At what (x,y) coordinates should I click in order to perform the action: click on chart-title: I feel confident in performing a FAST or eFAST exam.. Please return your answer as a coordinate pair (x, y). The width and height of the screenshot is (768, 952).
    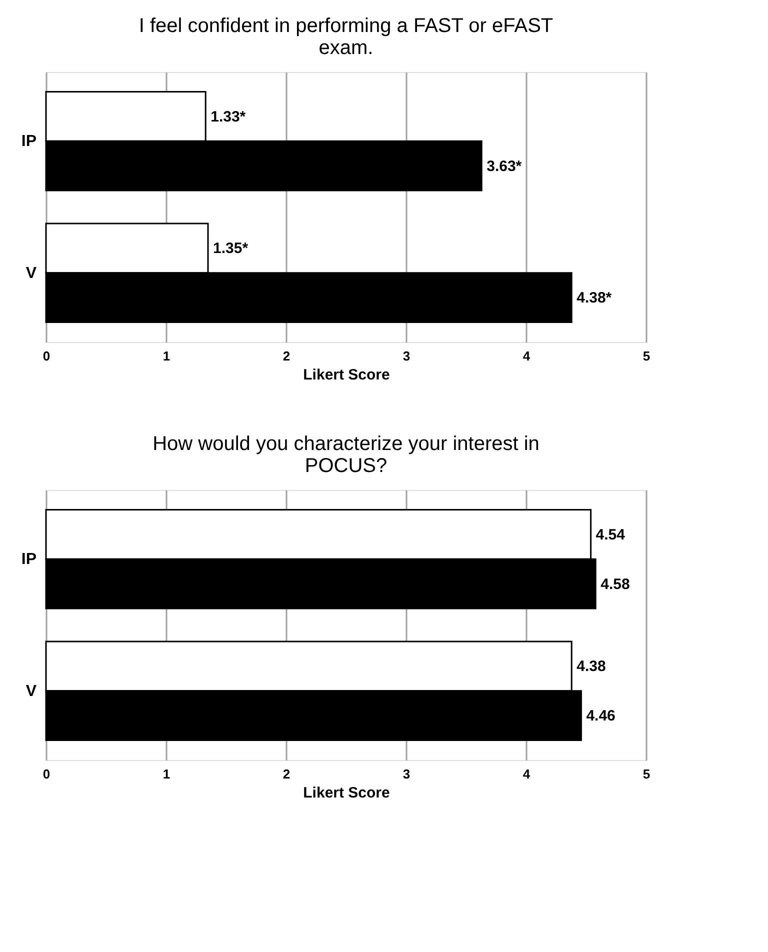
    Looking at the image, I should click on (346, 37).